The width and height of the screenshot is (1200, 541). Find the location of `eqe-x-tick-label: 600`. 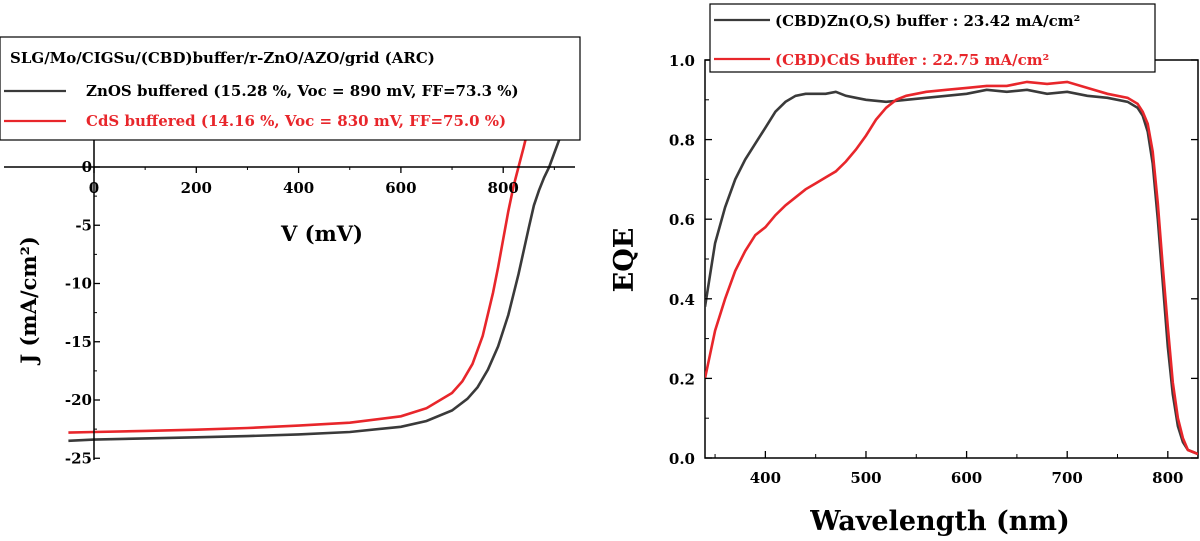

eqe-x-tick-label: 600 is located at coordinates (966, 478).